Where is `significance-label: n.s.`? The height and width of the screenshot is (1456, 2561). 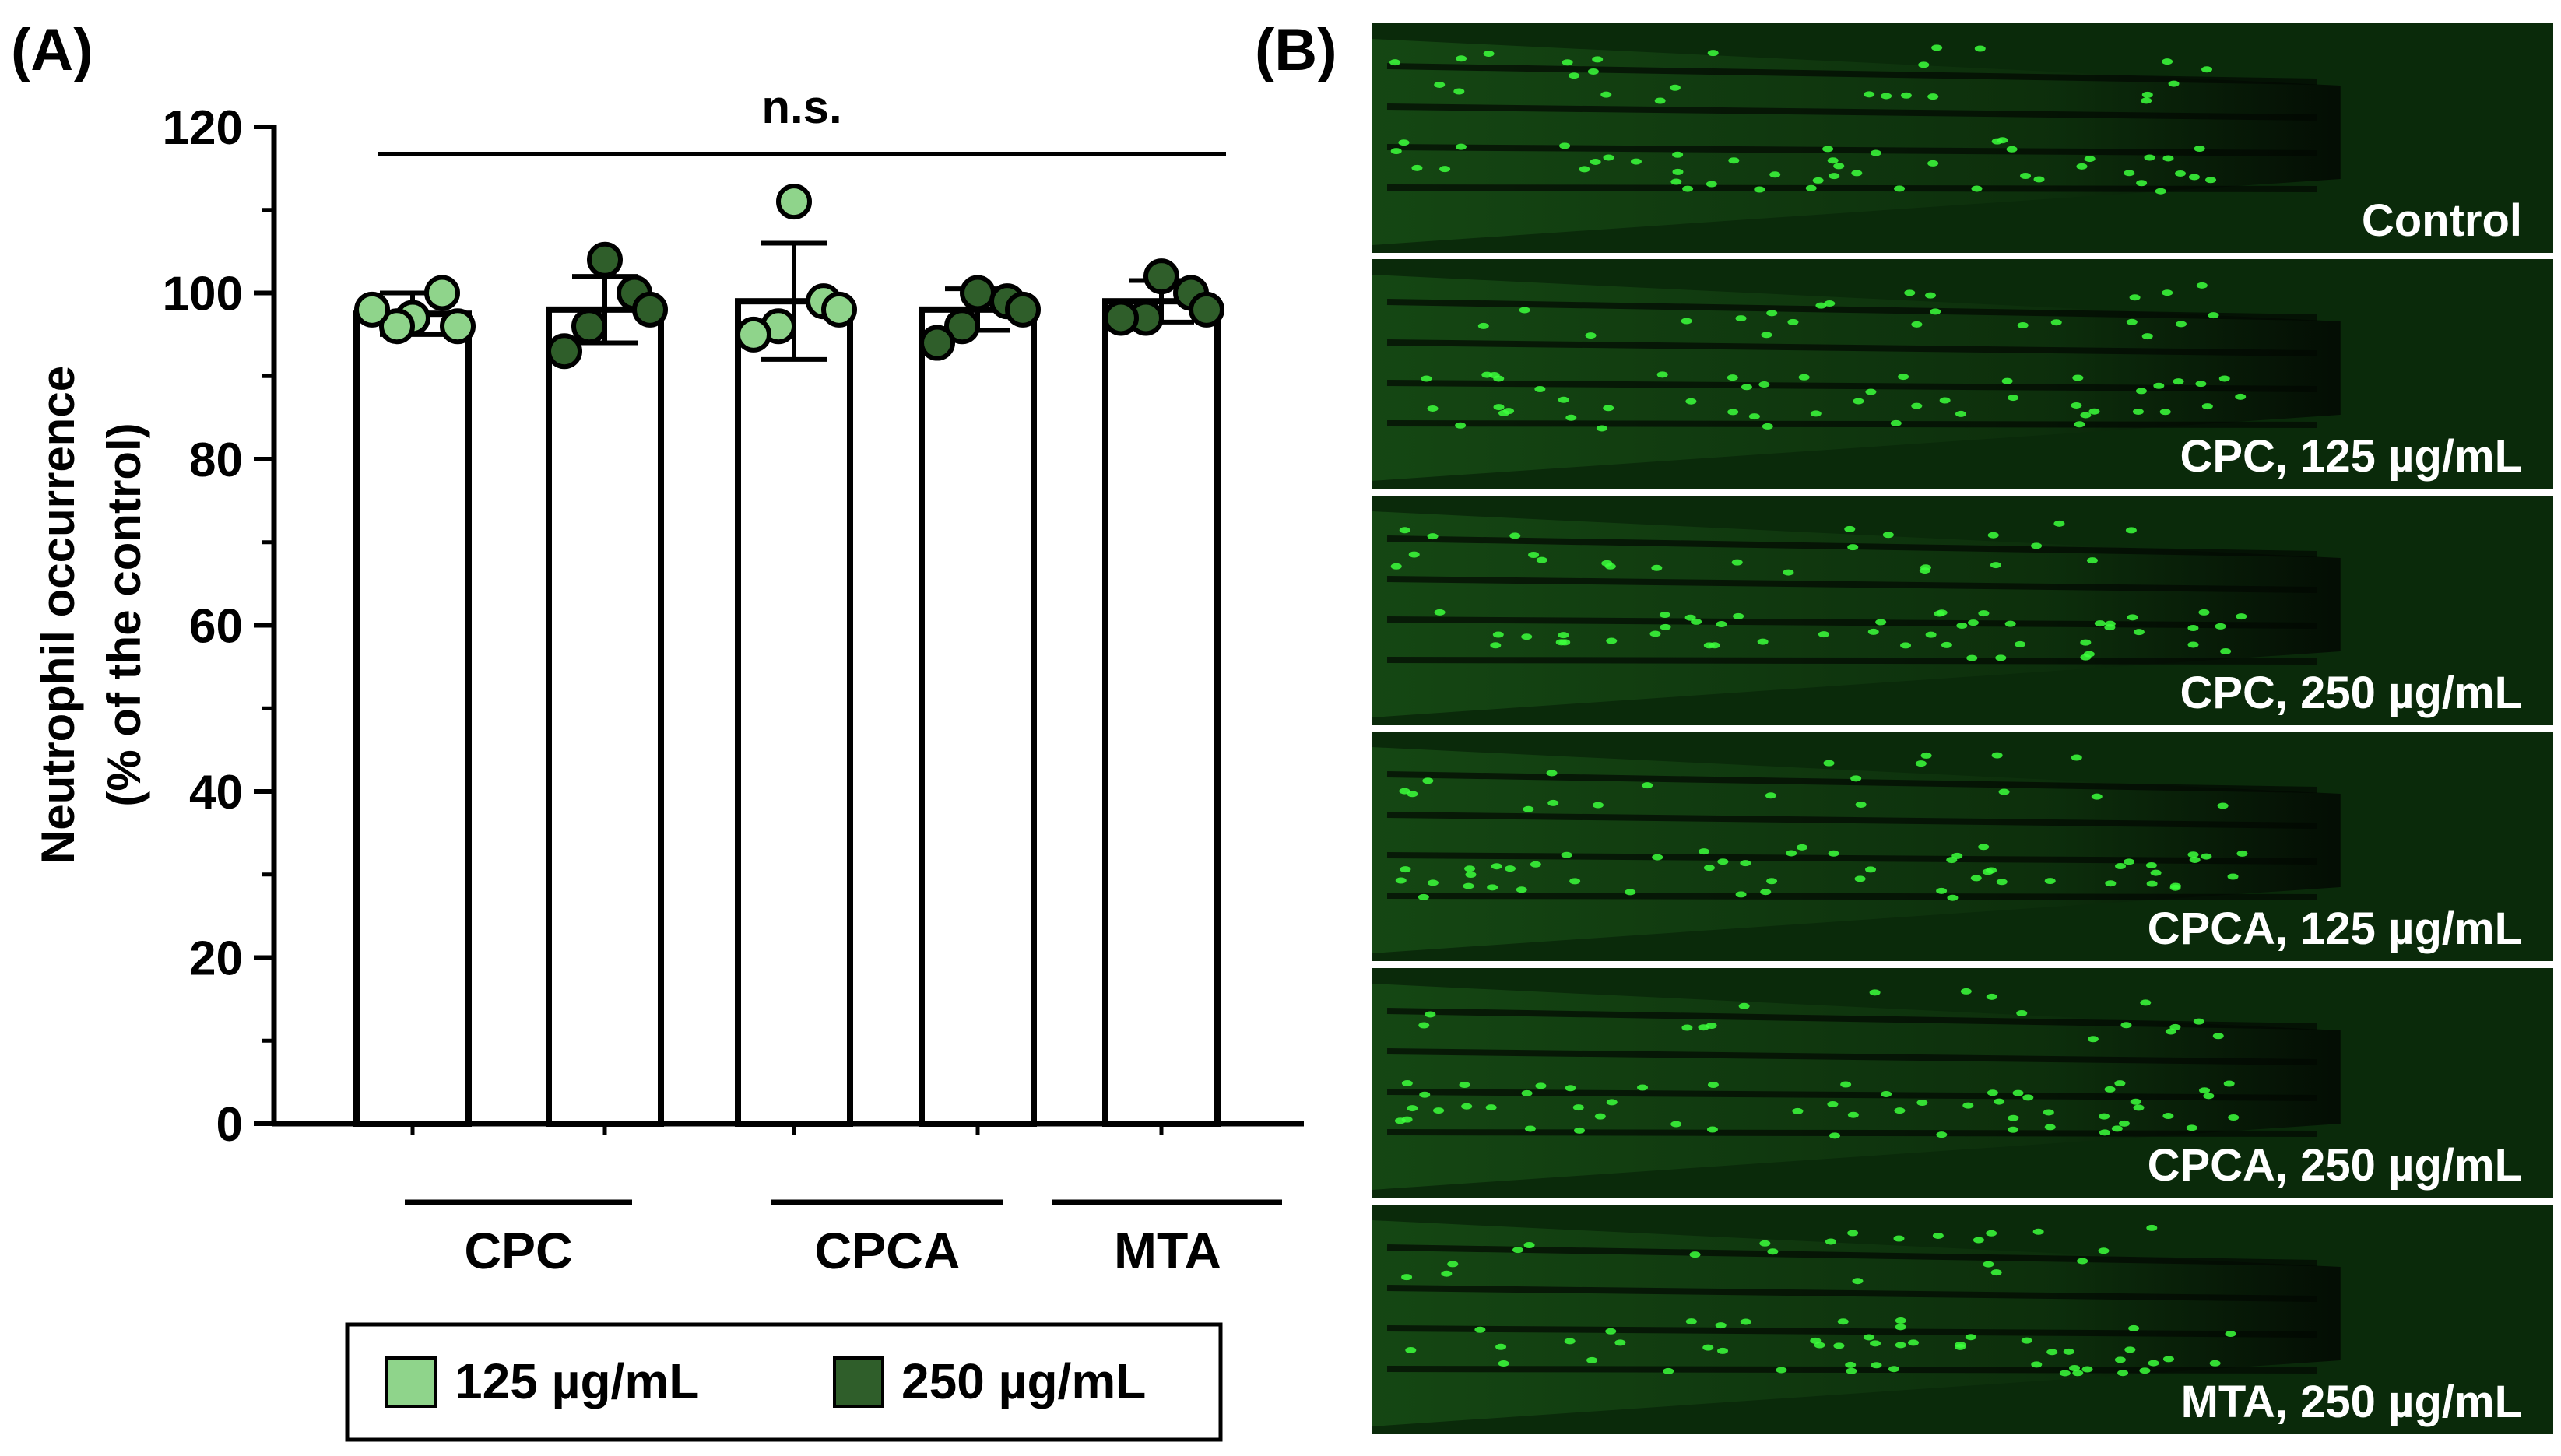 significance-label: n.s. is located at coordinates (801, 107).